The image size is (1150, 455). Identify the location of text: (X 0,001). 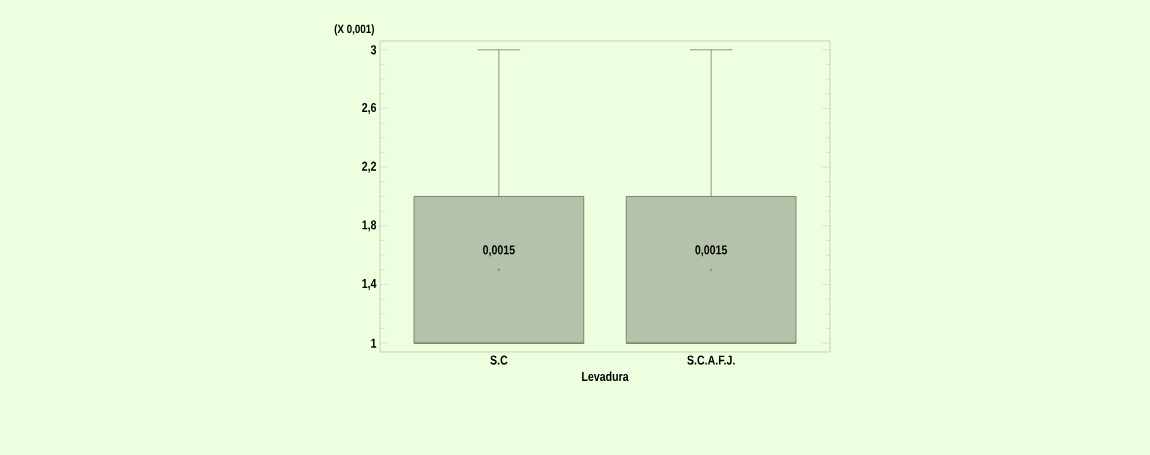
(354, 30).